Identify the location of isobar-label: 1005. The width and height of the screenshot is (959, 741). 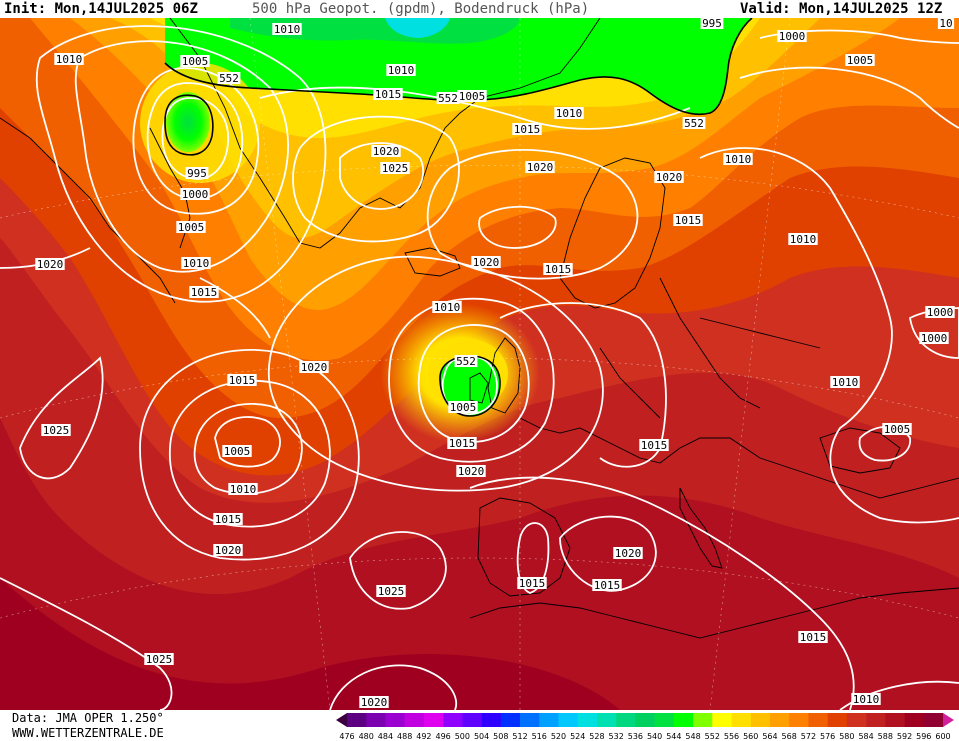
(472, 96).